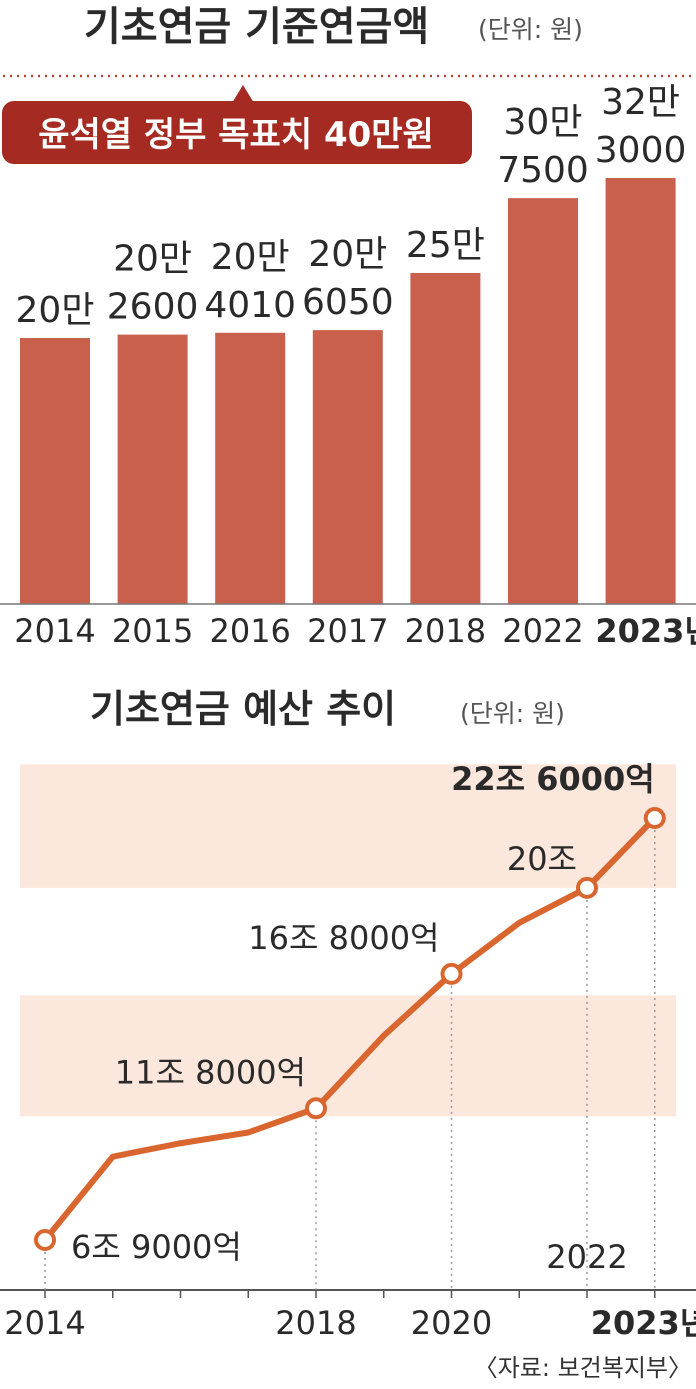  I want to click on inner-year-label: 2022, so click(586, 1257).